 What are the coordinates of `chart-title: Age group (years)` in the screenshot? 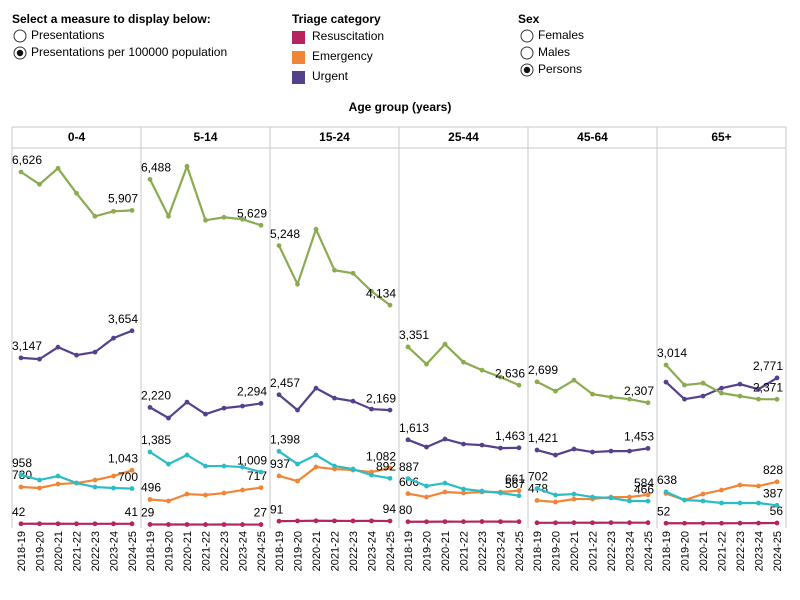 It's located at (400, 107).